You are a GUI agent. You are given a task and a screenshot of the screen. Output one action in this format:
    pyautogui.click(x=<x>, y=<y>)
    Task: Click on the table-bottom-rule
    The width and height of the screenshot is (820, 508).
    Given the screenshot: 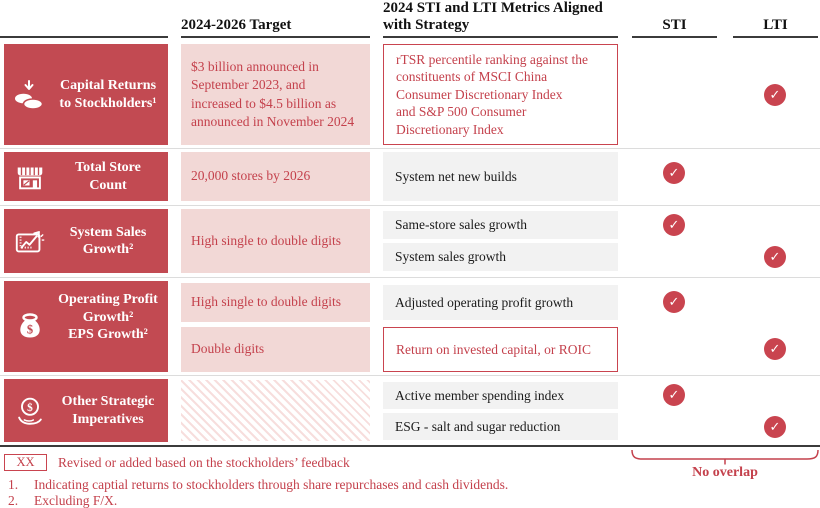 What is the action you would take?
    pyautogui.click(x=410, y=446)
    